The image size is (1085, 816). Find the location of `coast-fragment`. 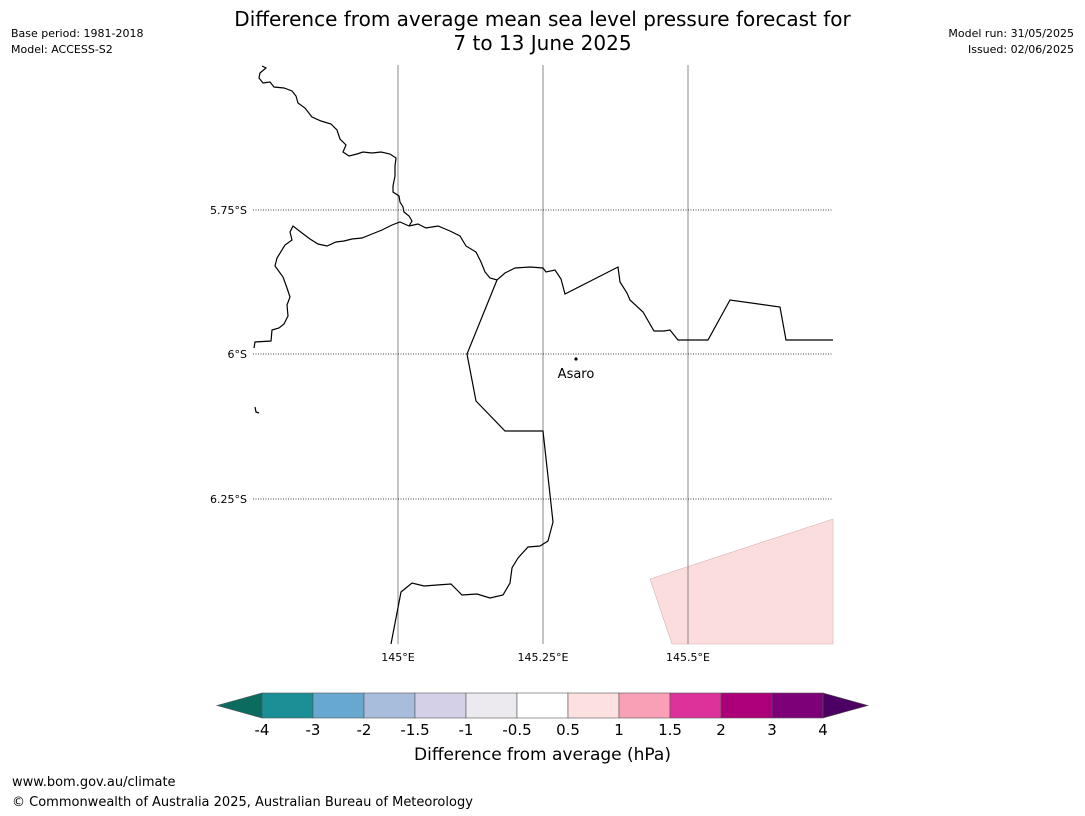

coast-fragment is located at coordinates (257, 410).